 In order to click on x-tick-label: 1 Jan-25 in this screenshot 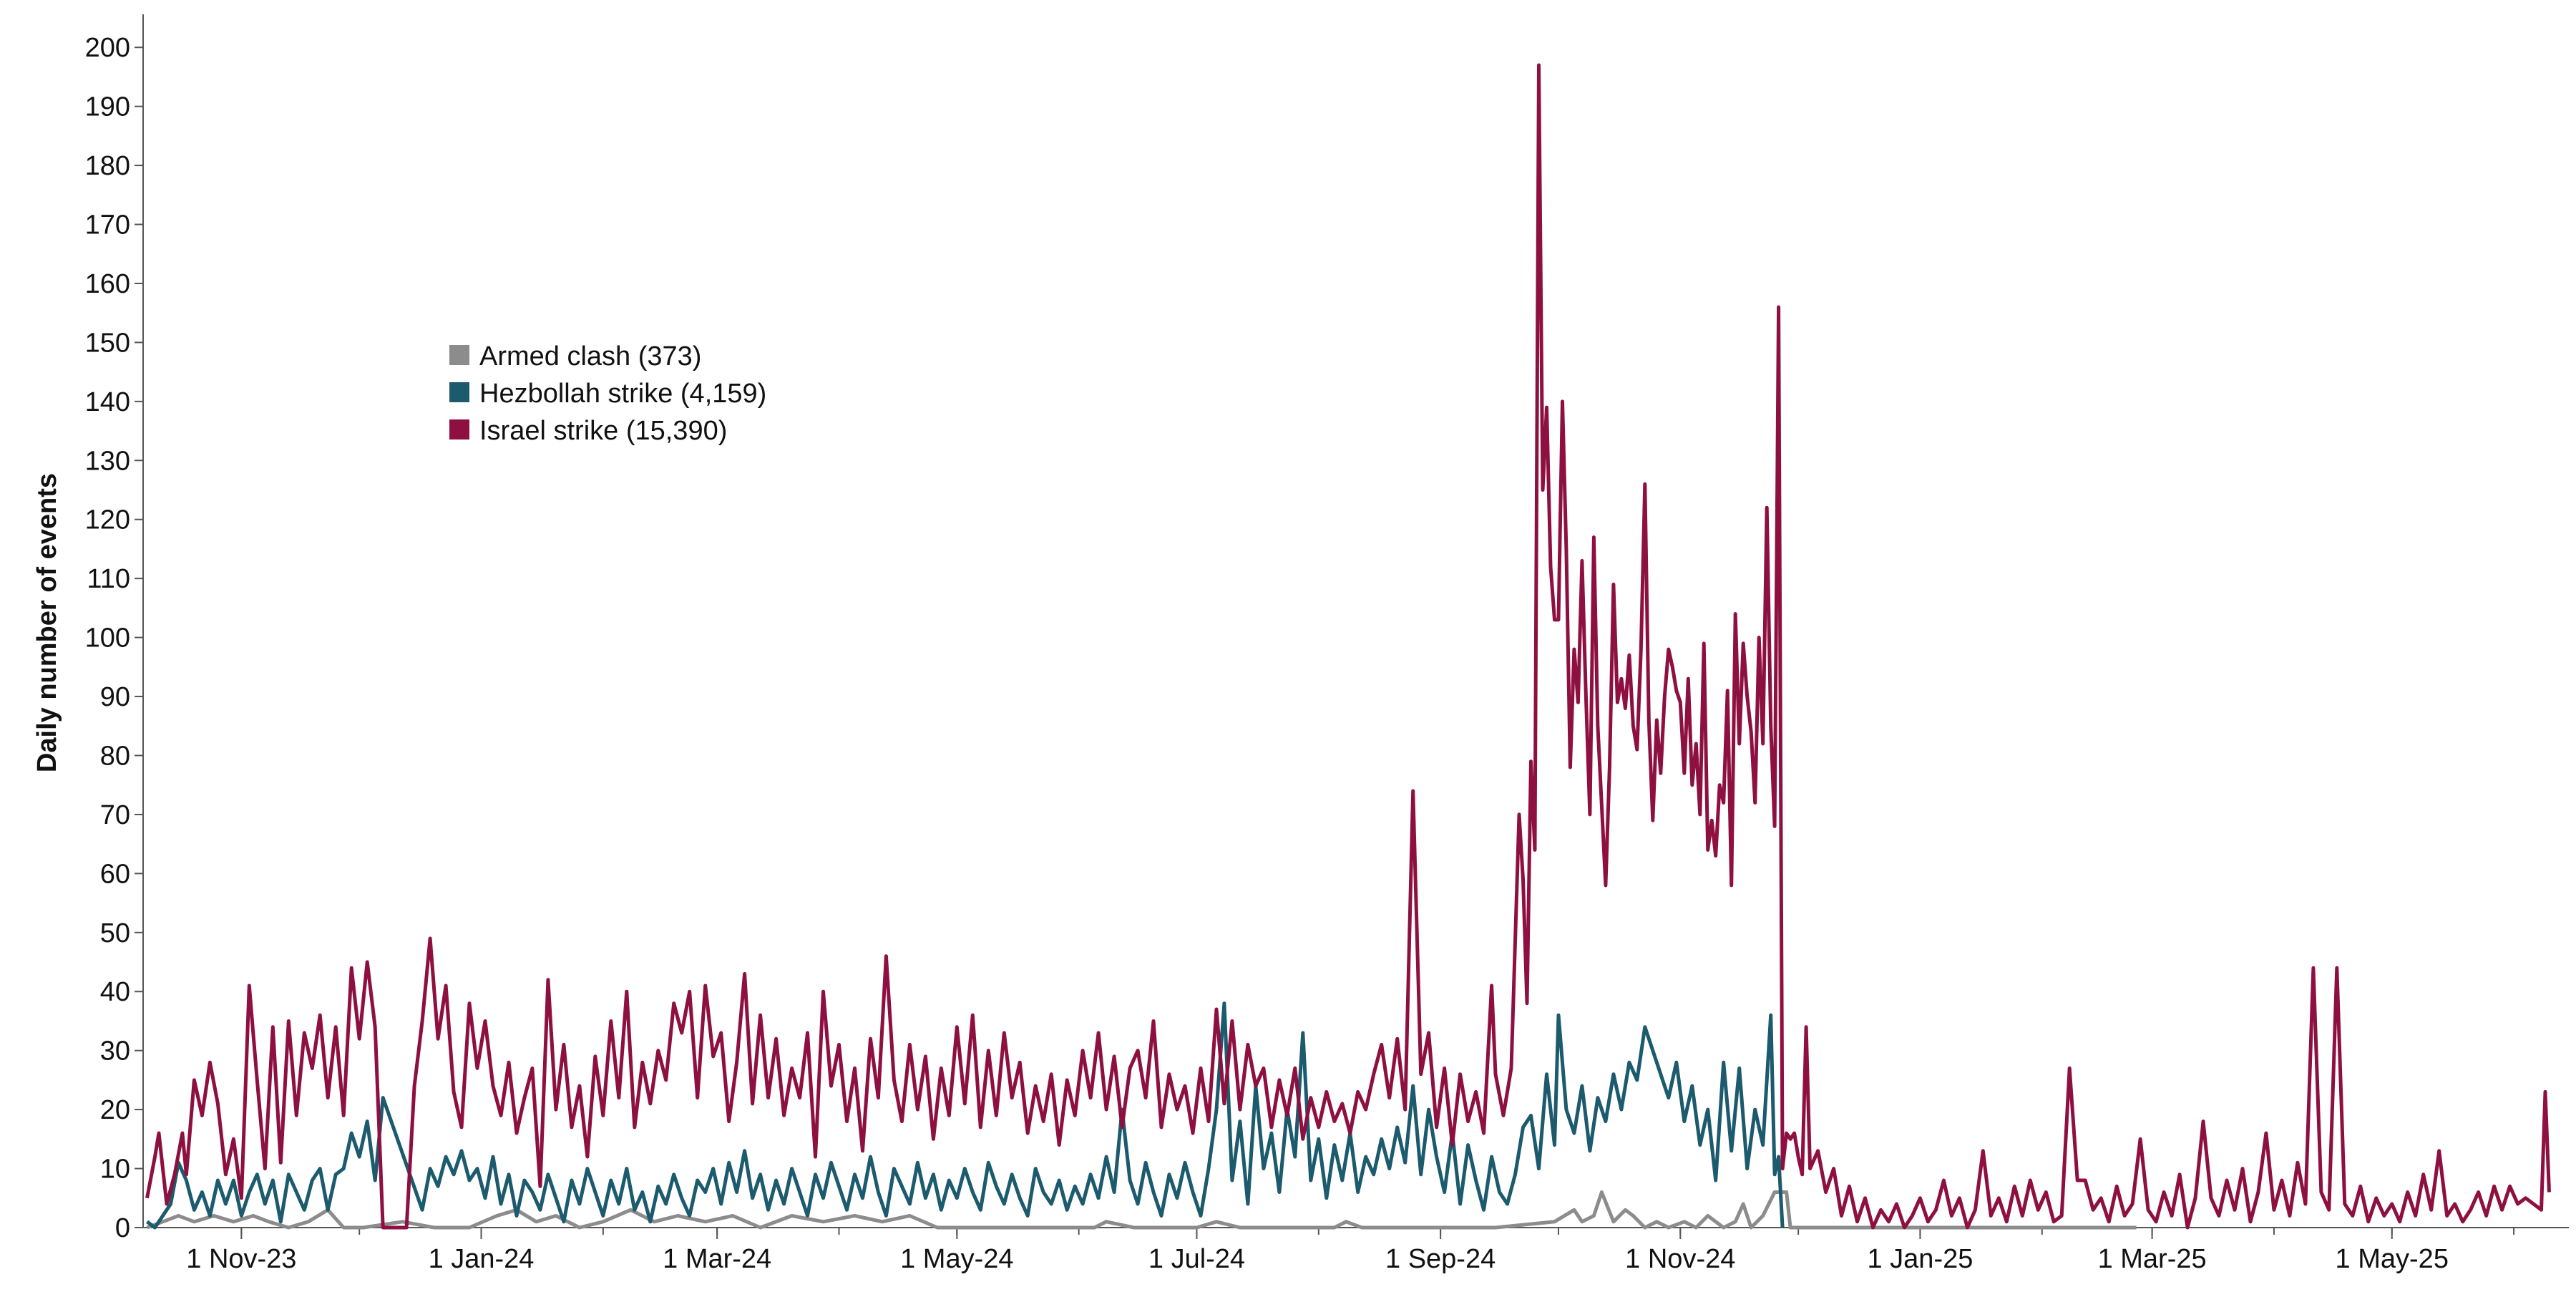, I will do `click(1920, 1259)`.